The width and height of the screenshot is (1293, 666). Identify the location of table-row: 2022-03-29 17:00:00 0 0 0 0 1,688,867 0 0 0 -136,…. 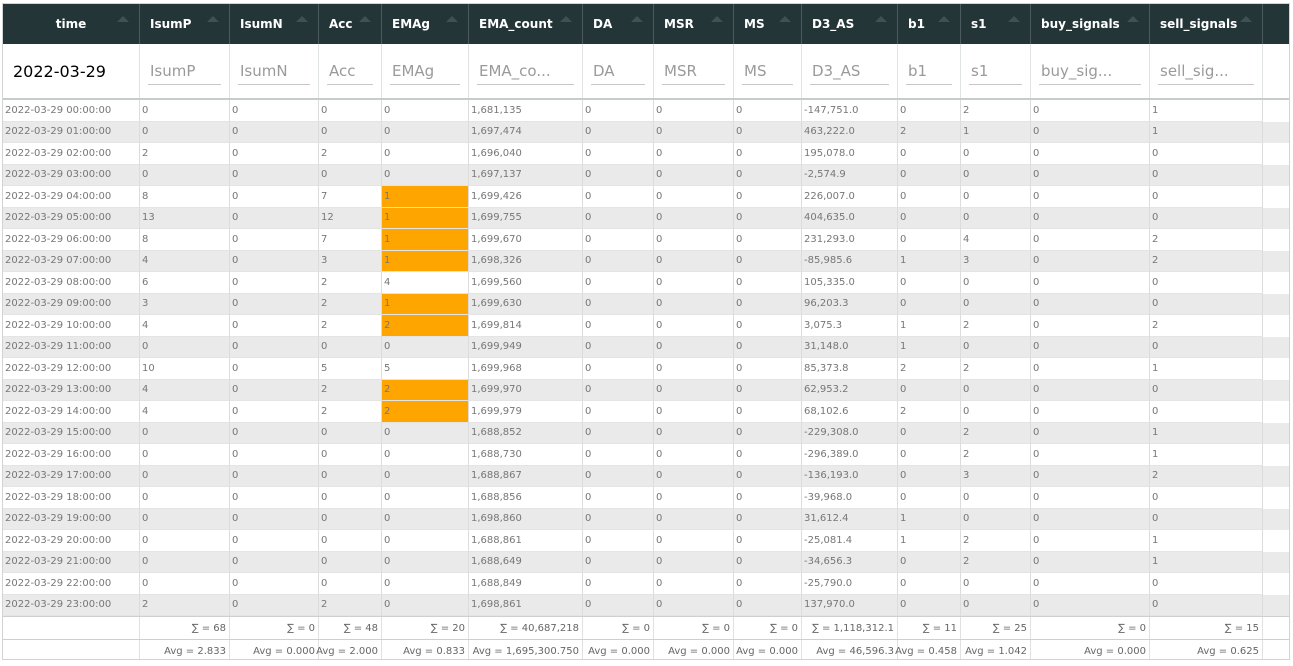
(646, 476).